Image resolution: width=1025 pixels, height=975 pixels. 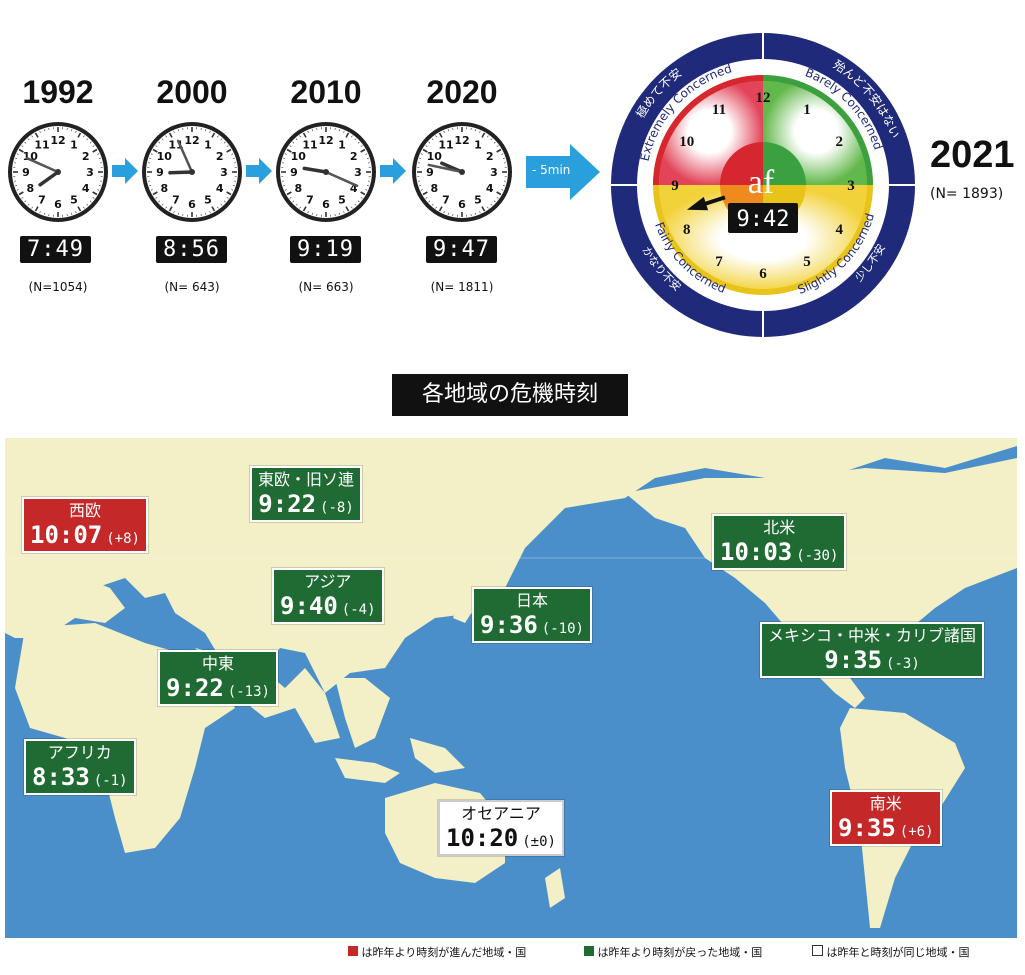 I want to click on region-name: アジア, so click(x=328, y=581).